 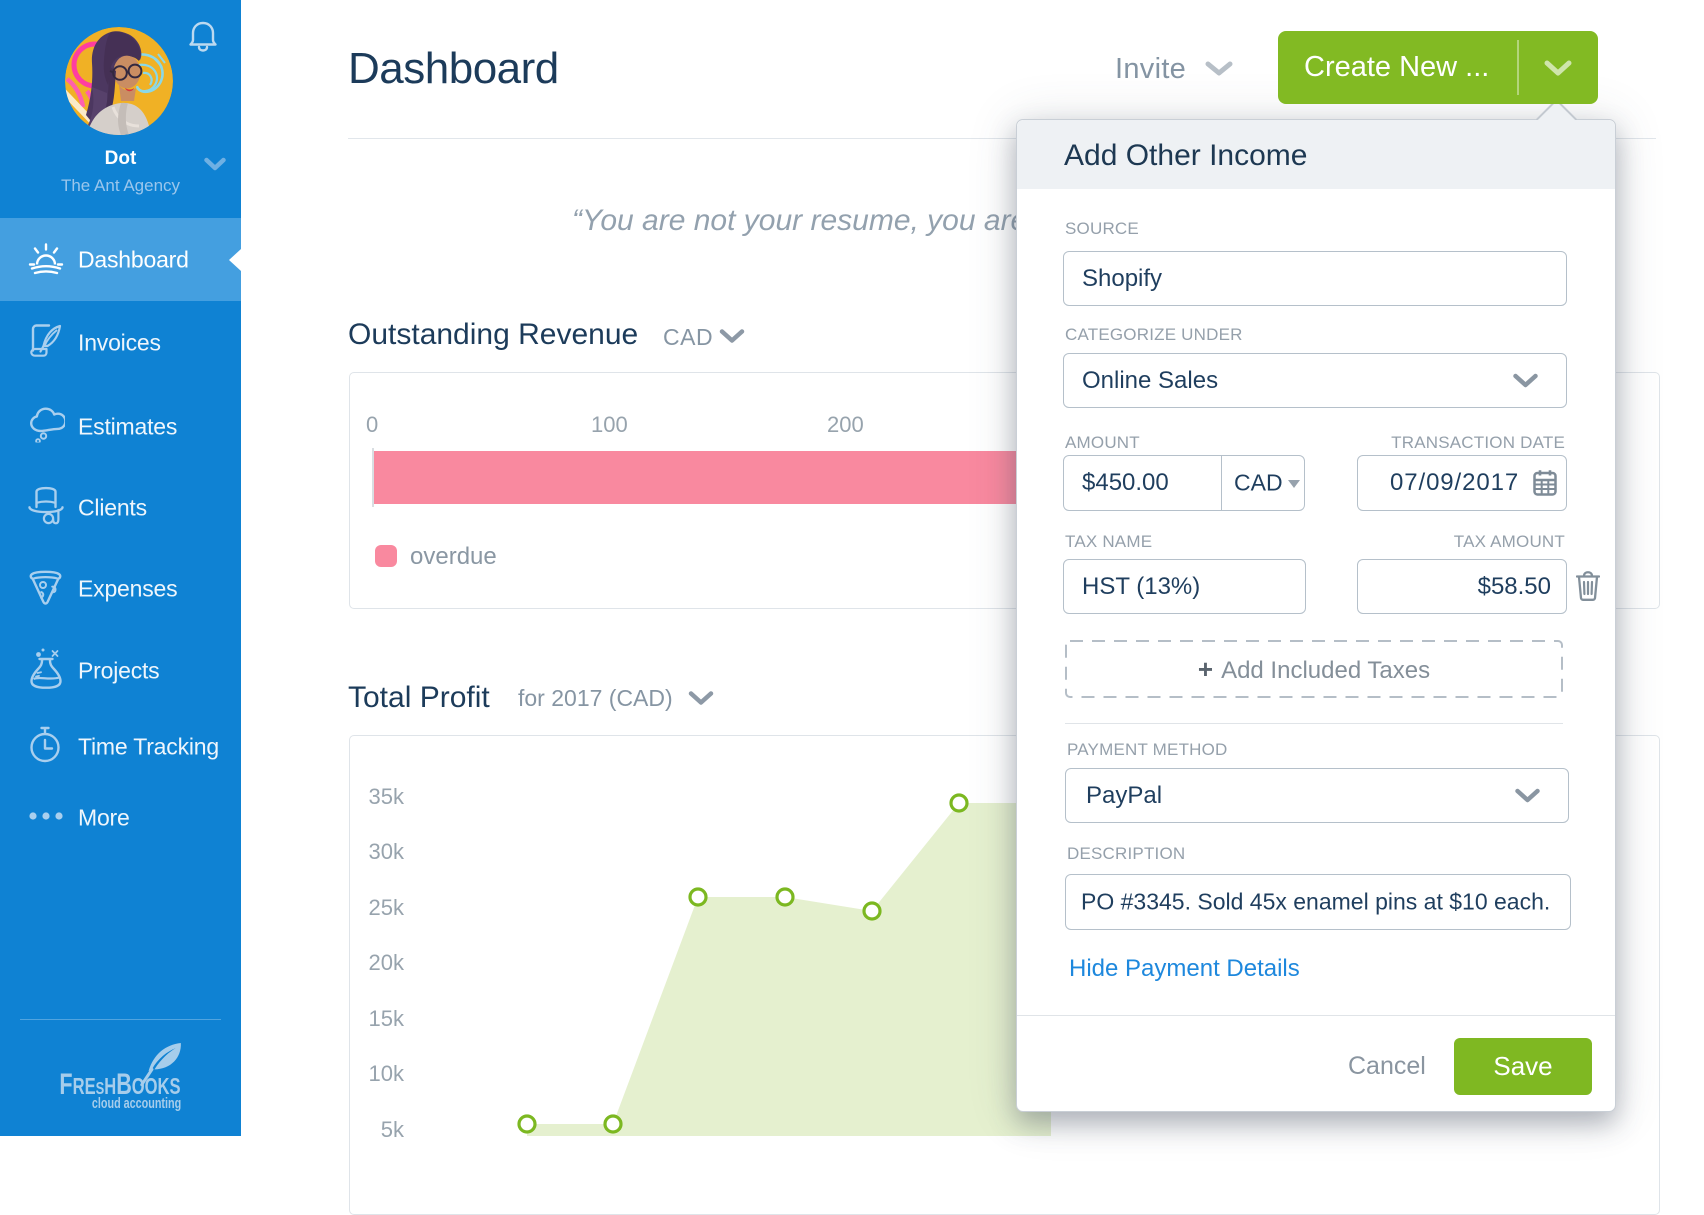 What do you see at coordinates (136, 1102) in the screenshot?
I see `svg-text: cloud accounting` at bounding box center [136, 1102].